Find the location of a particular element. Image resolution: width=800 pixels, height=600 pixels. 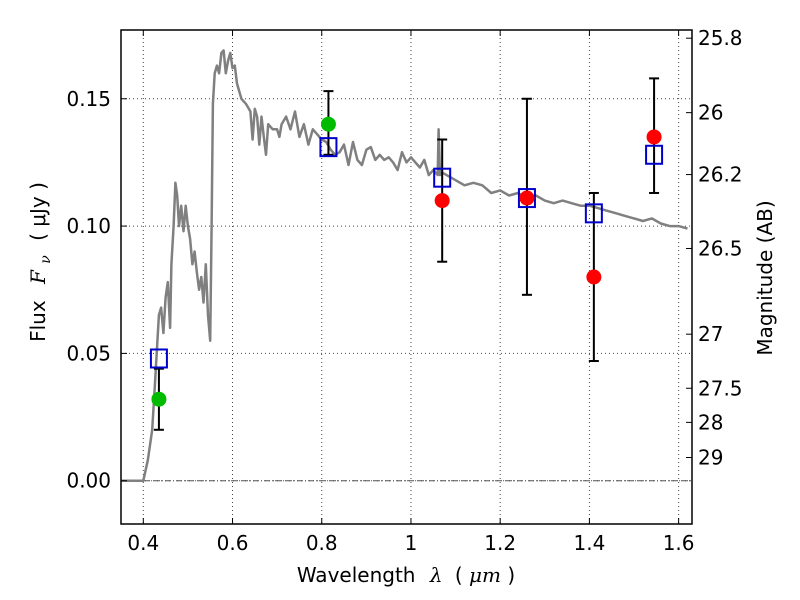

y-tick-label: 0.00 is located at coordinates (88, 481).